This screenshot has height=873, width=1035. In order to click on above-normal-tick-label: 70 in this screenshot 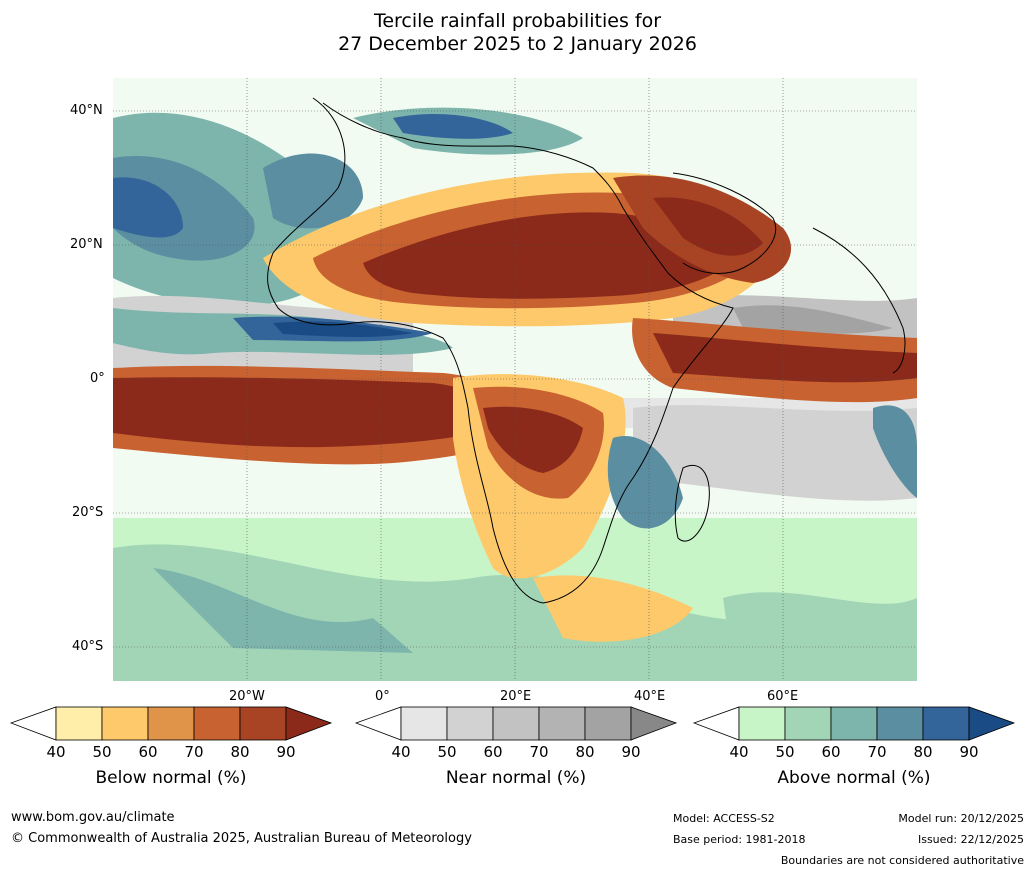, I will do `click(877, 752)`.